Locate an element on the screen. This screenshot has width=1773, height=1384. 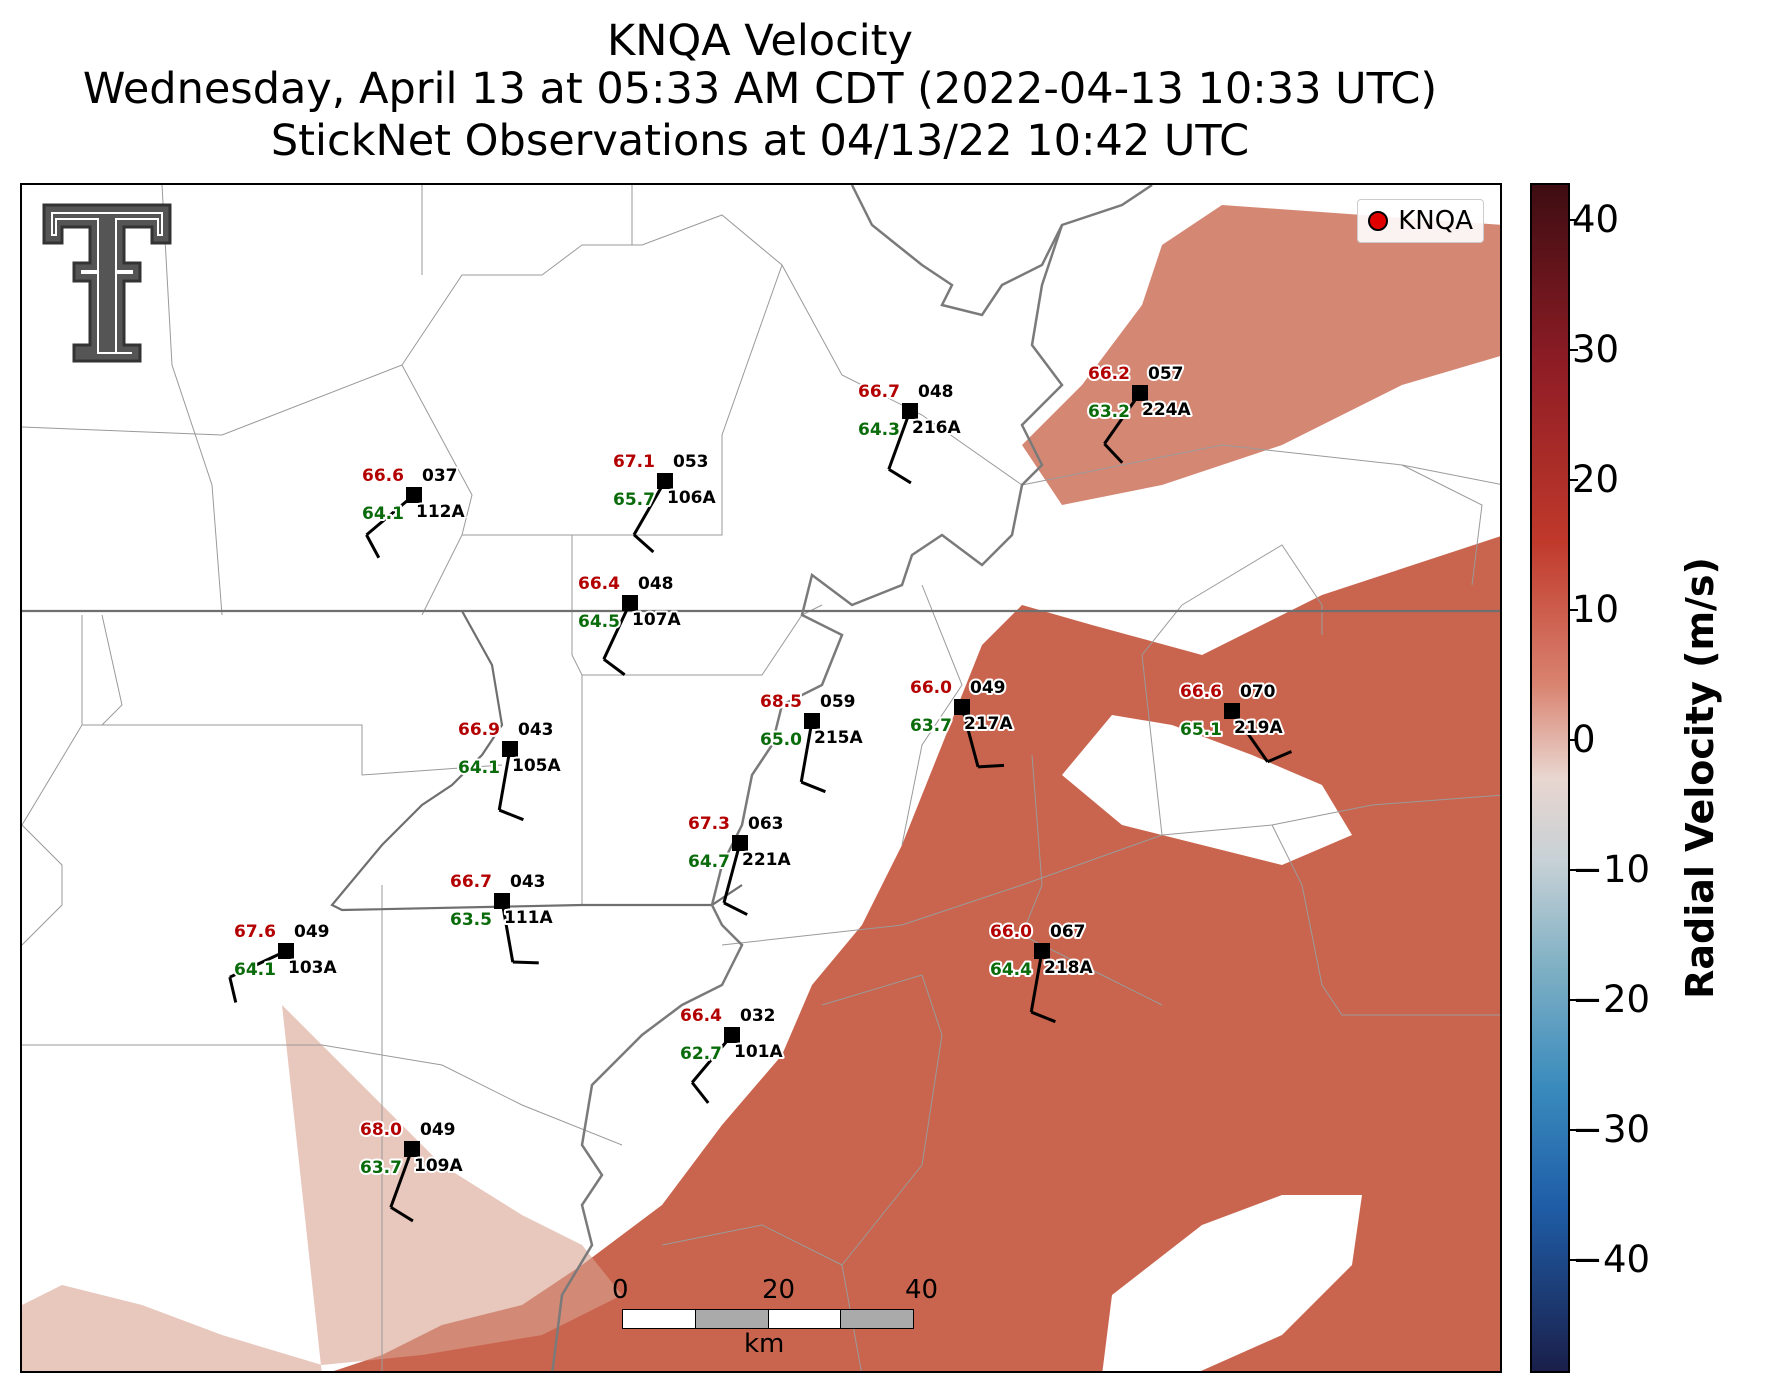
radar-echo-southwest is located at coordinates (322, 1188).